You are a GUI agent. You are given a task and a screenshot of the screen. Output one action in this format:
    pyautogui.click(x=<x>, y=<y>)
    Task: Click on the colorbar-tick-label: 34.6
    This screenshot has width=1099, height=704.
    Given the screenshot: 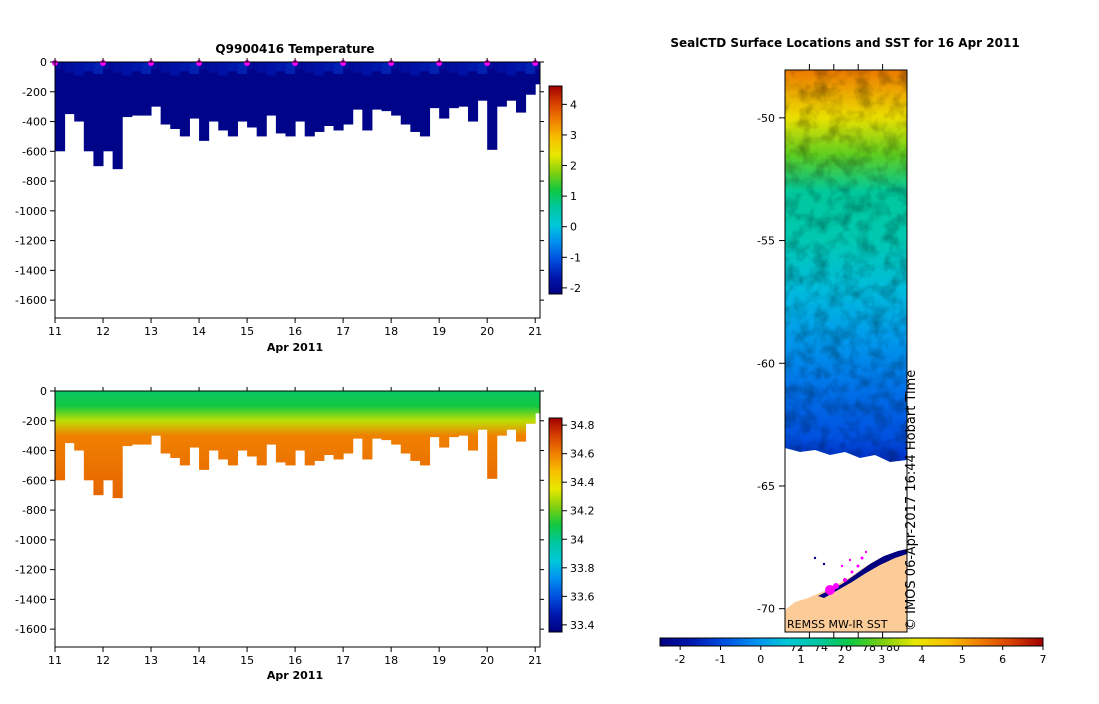 What is the action you would take?
    pyautogui.click(x=582, y=454)
    